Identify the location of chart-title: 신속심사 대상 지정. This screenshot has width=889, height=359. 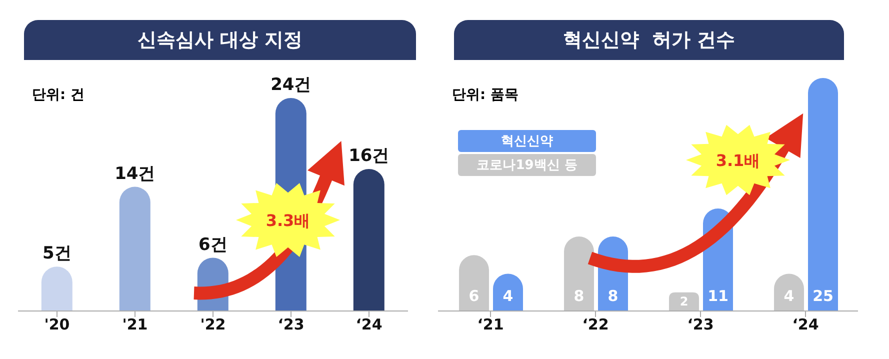
(220, 40).